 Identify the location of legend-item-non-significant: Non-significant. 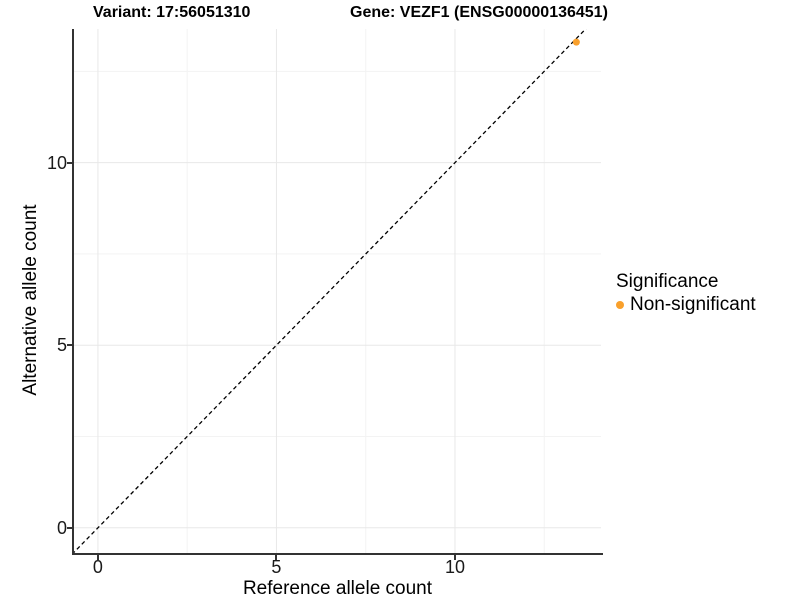
(686, 304).